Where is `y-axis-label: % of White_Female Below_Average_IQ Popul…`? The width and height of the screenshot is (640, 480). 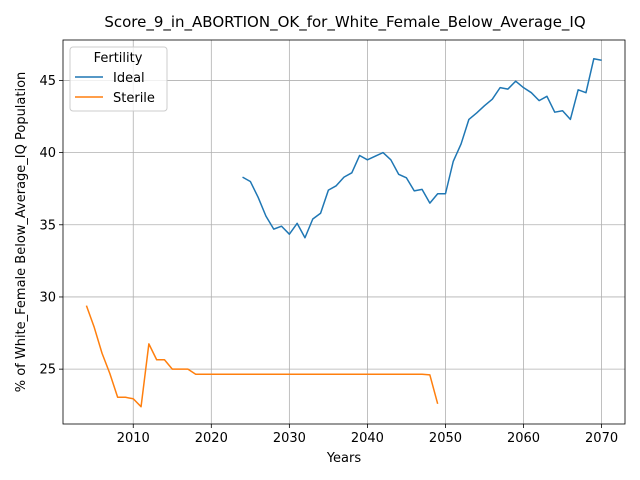
y-axis-label: % of White_Female Below_Average_IQ Popul… is located at coordinates (21, 232).